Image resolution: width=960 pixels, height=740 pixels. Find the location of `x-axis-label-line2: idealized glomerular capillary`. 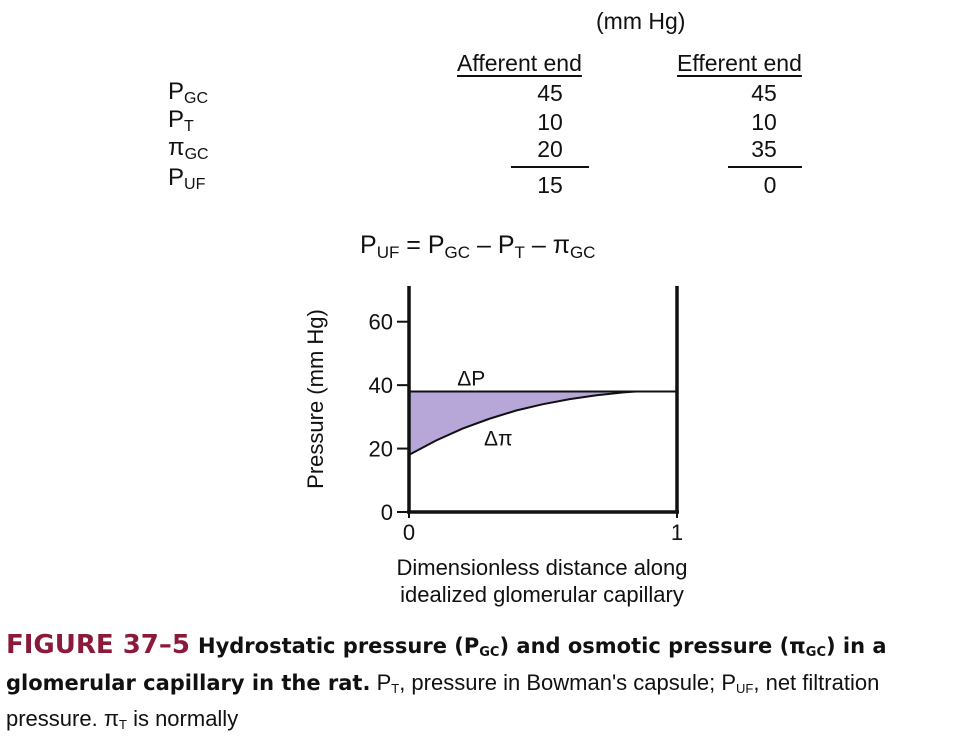

x-axis-label-line2: idealized glomerular capillary is located at coordinates (542, 594).